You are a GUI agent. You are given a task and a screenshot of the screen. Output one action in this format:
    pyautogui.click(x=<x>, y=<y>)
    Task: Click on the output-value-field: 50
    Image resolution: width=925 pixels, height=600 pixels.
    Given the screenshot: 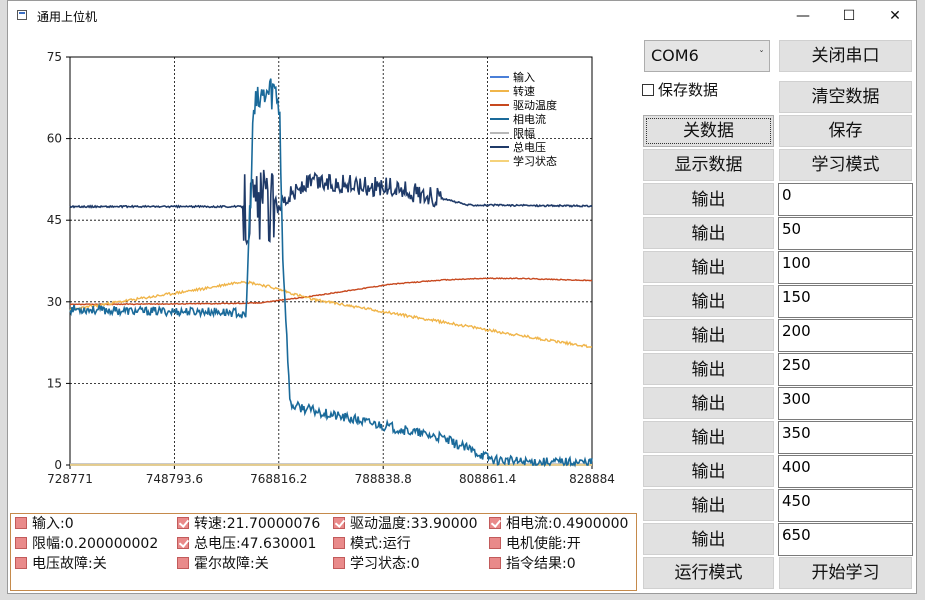 What is the action you would take?
    pyautogui.click(x=845, y=233)
    